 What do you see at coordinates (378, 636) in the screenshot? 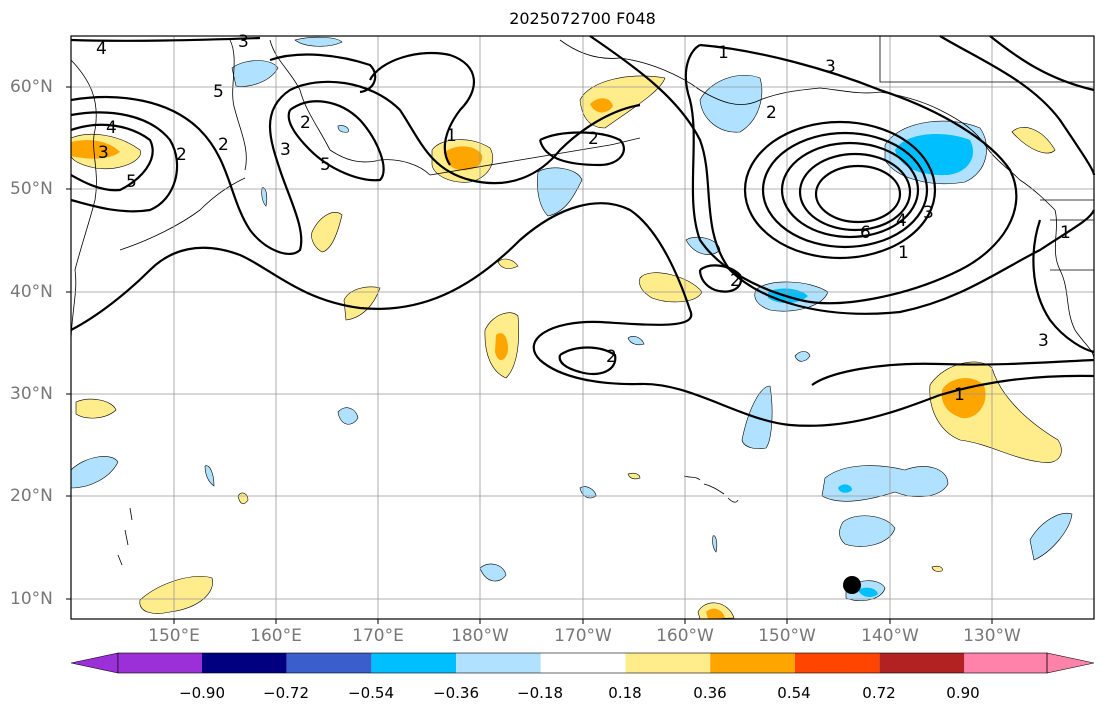
I see `lon-label-170e: 170°E` at bounding box center [378, 636].